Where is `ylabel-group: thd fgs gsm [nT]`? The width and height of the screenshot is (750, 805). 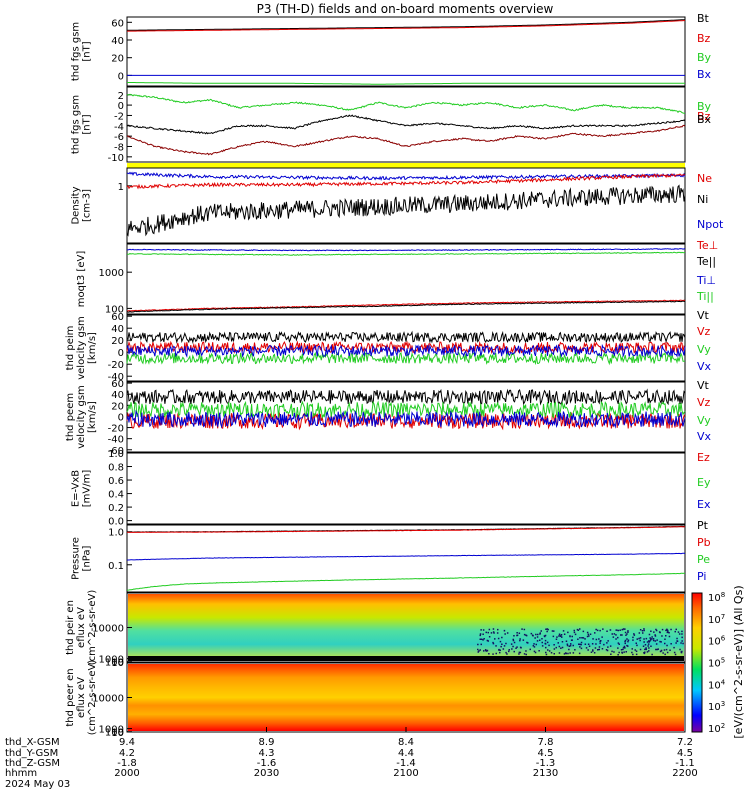 ylabel-group: thd fgs gsm [nT] is located at coordinates (82, 124).